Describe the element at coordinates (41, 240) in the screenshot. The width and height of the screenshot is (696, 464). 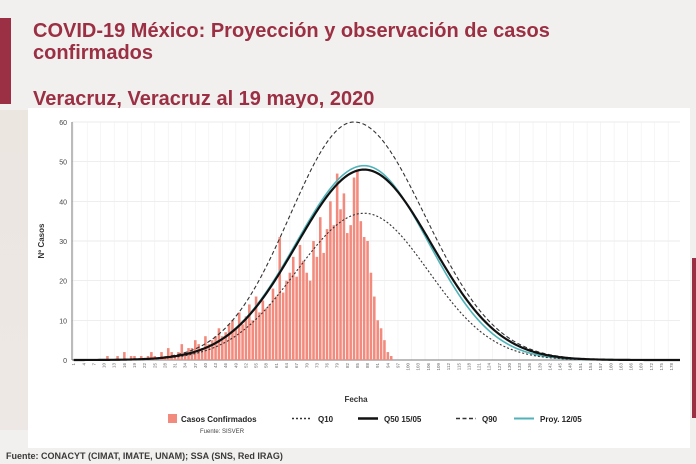
I see `y-axis-label: Nº Casos` at that location.